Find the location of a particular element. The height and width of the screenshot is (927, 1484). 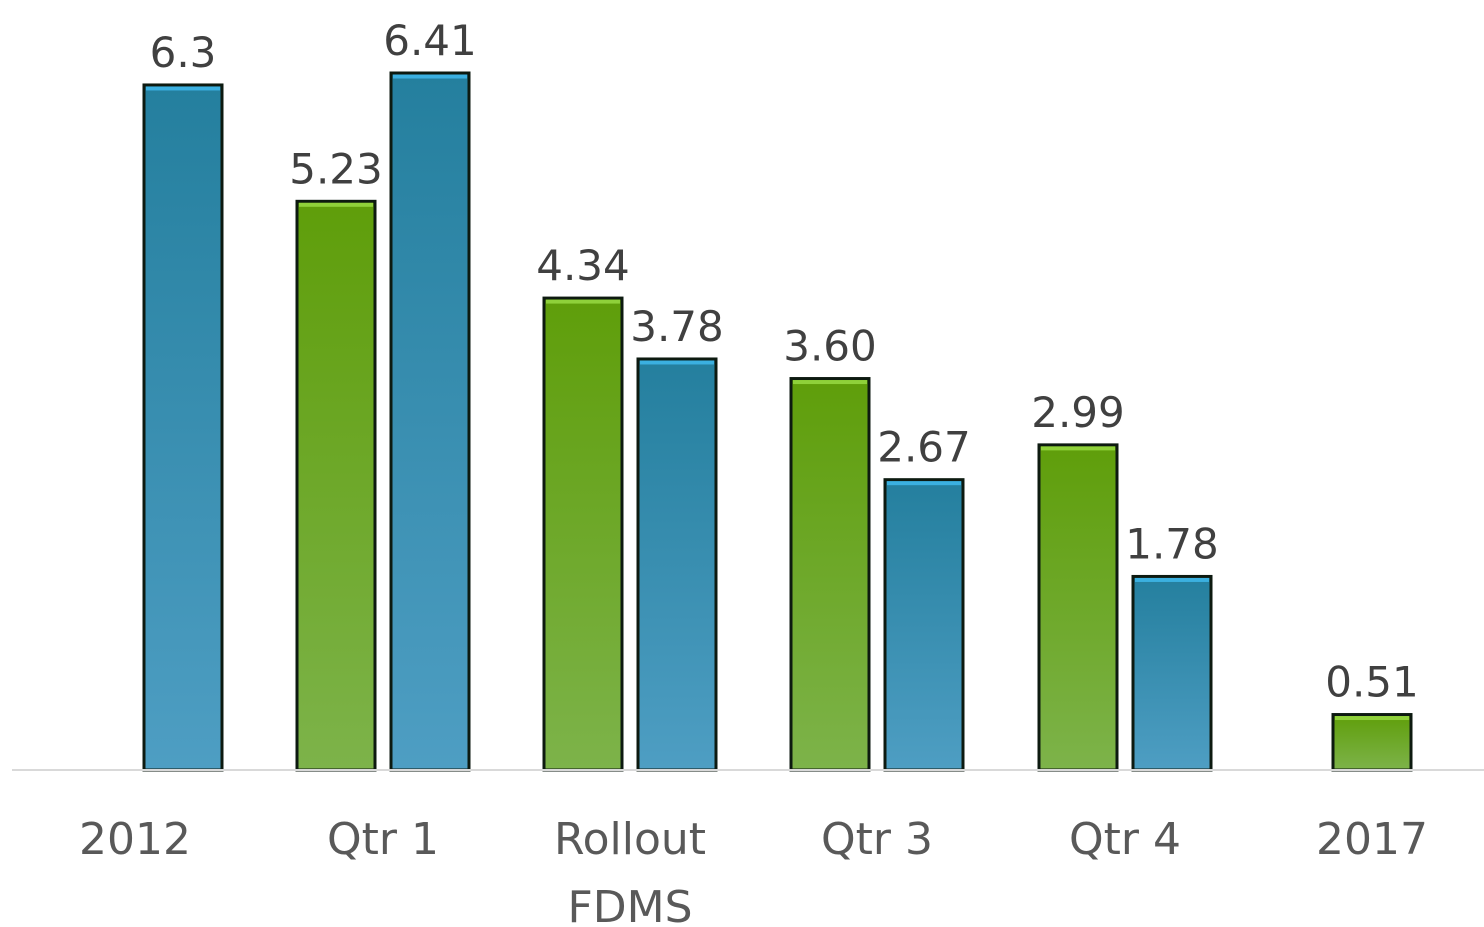

data-label: 6.41 is located at coordinates (430, 40).